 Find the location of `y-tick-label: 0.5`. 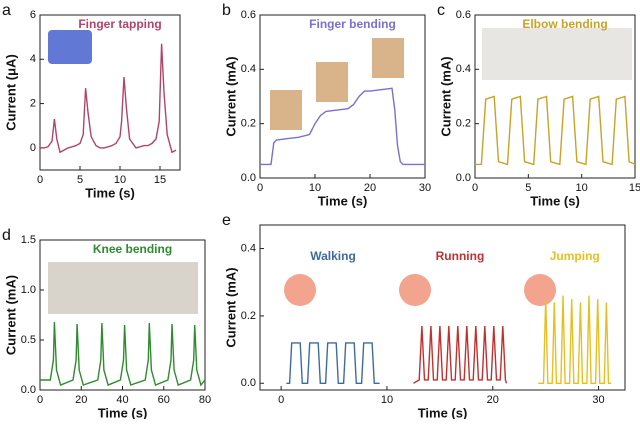

y-tick-label: 0.5 is located at coordinates (28, 340).